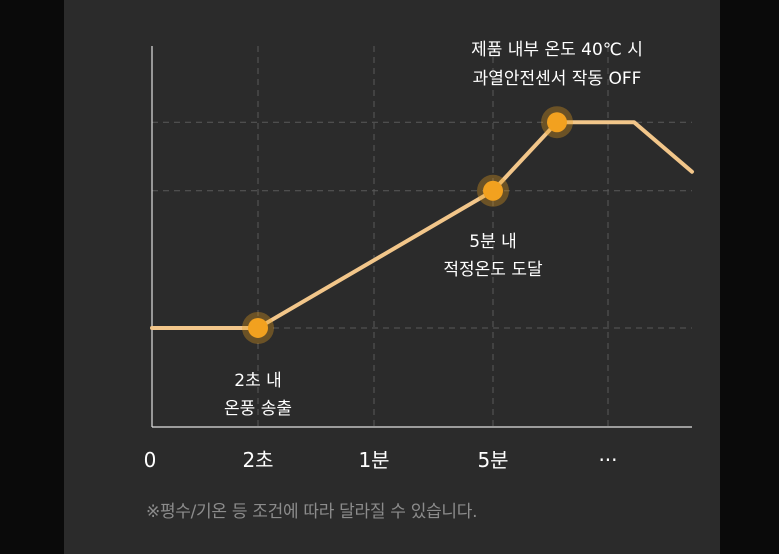 Image resolution: width=779 pixels, height=554 pixels. Describe the element at coordinates (258, 381) in the screenshot. I see `annotation-0-line-0: 2초 내` at that location.